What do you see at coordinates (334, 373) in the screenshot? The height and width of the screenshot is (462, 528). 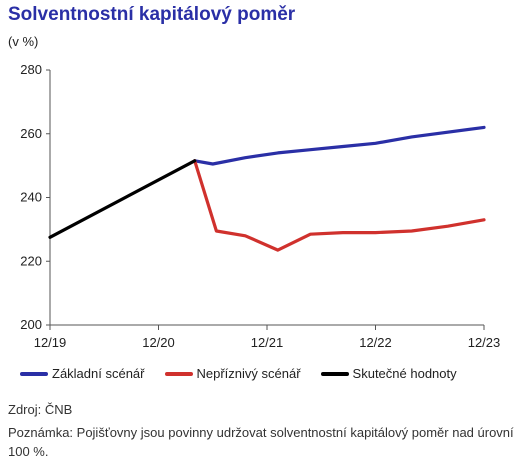 I see `legend-swatch-skutecne` at bounding box center [334, 373].